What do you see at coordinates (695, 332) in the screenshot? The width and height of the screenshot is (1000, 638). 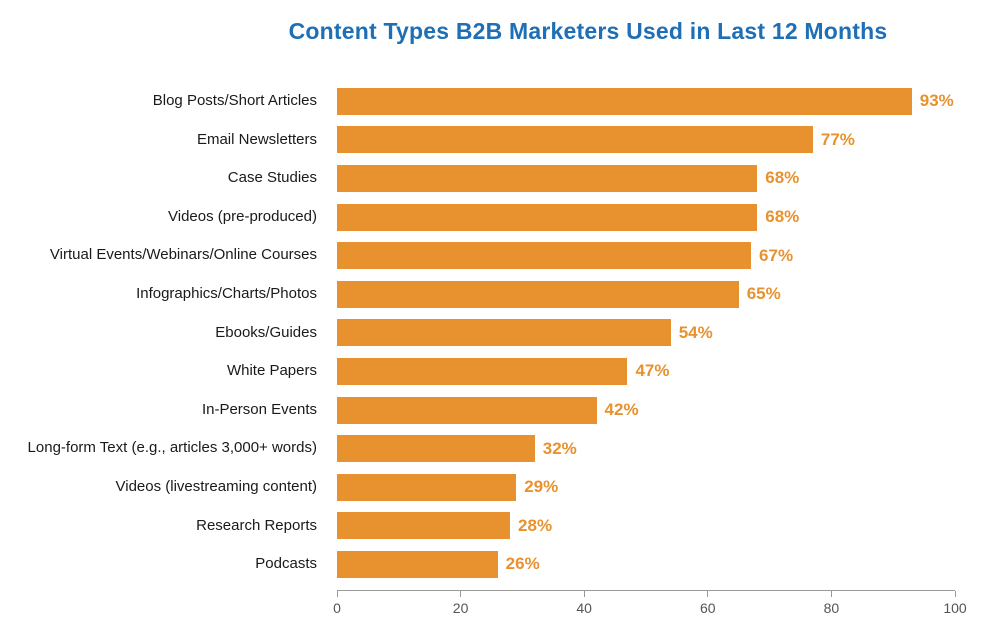 I see `value-label: 54%` at bounding box center [695, 332].